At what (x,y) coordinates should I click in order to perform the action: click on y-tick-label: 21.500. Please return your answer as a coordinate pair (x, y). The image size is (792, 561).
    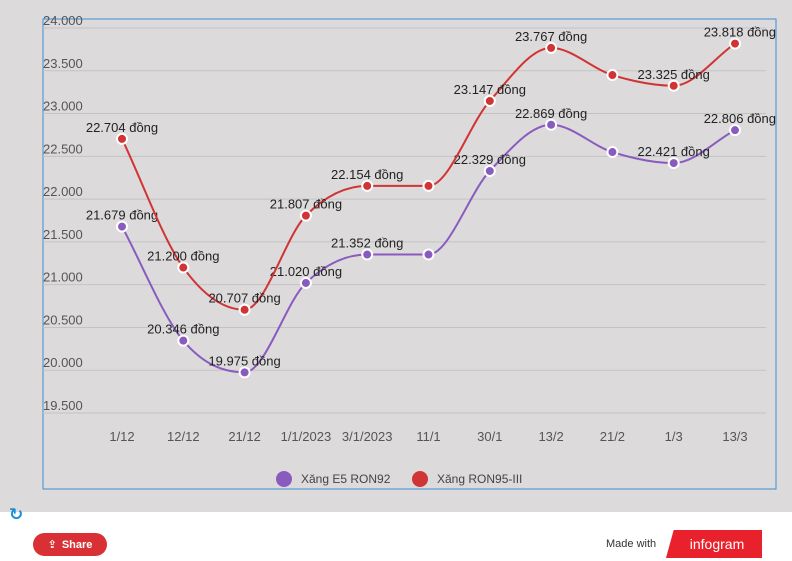
    Looking at the image, I should click on (63, 234).